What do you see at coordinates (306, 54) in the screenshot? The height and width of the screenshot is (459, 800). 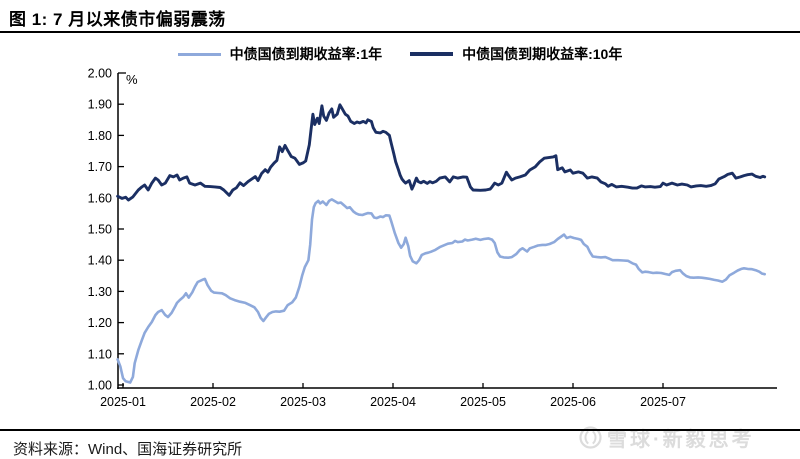 I see `legend-label-1y: 中债国债到期收益率:1年` at bounding box center [306, 54].